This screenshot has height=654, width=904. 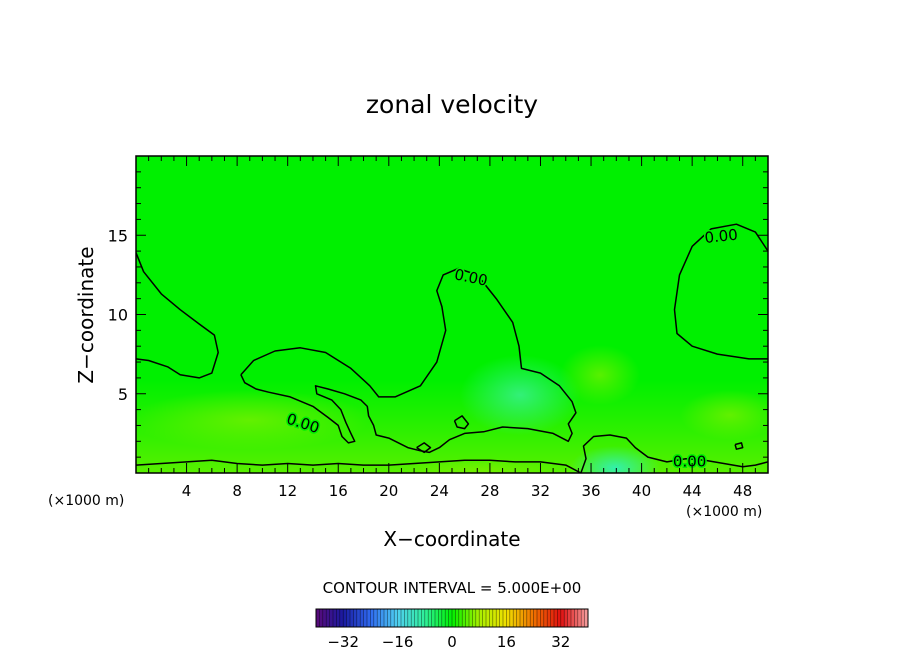 I want to click on y-tick-label: 5, so click(x=123, y=394).